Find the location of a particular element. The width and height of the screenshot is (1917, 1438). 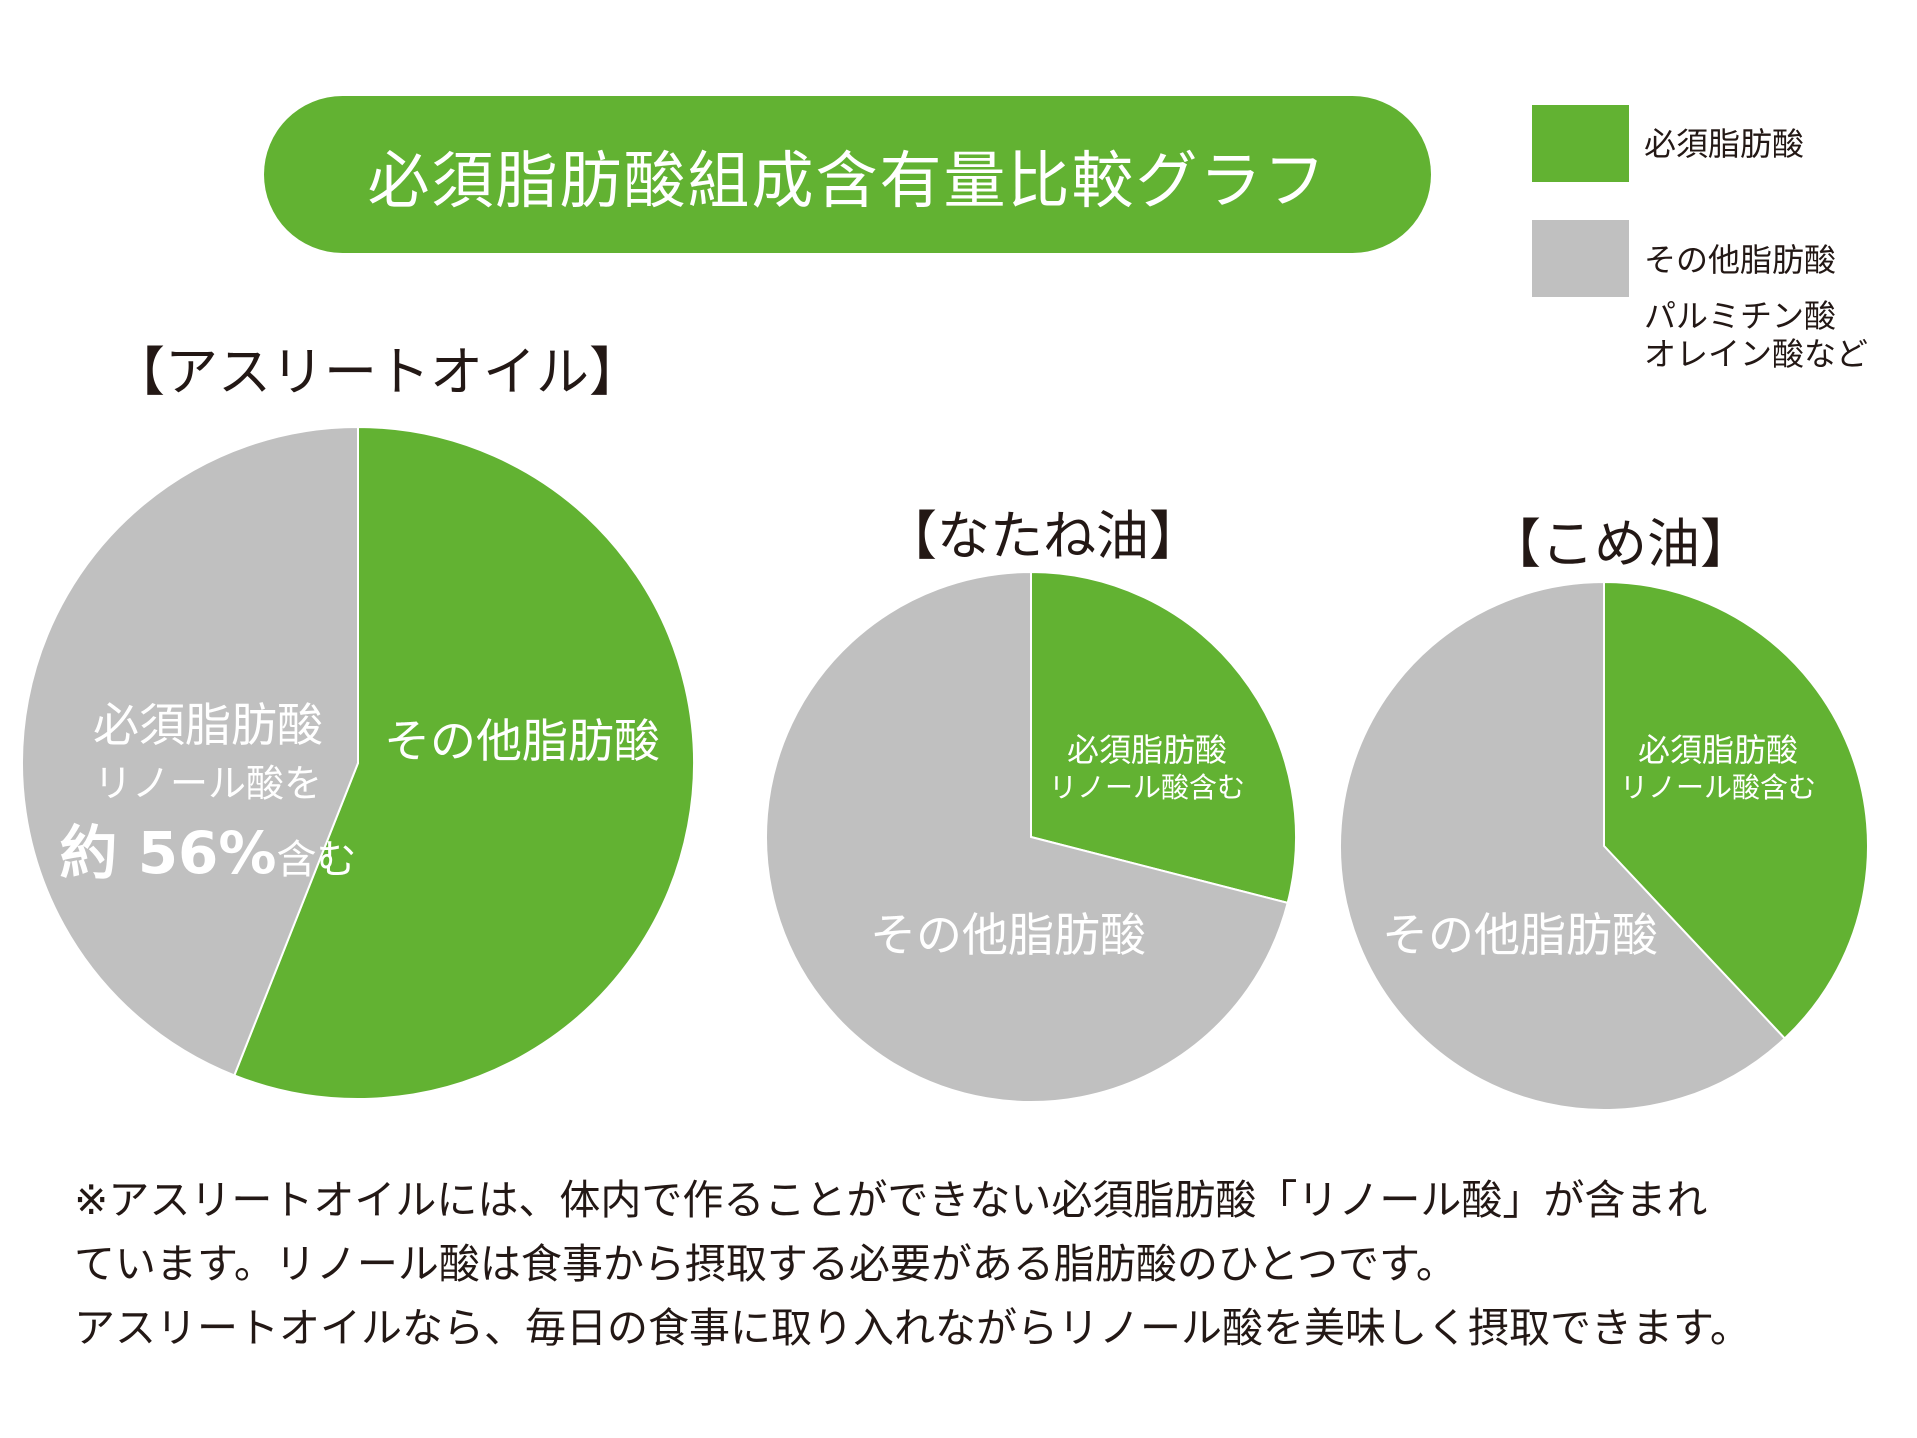

legend-note-line-1: パルミチン酸 is located at coordinates (1740, 316).